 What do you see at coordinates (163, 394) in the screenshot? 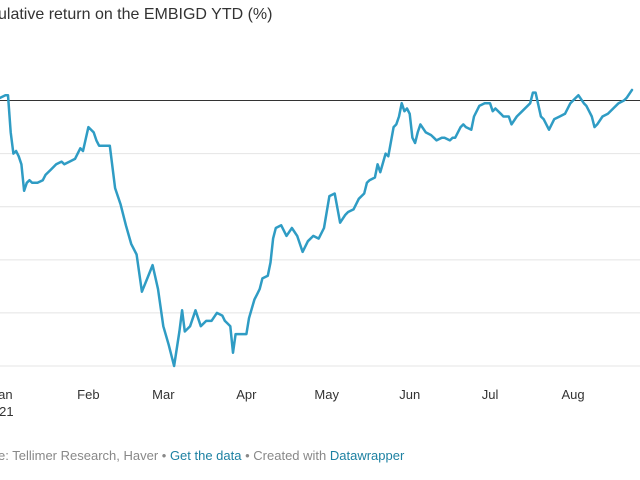
I see `x-tick-label: Mar` at bounding box center [163, 394].